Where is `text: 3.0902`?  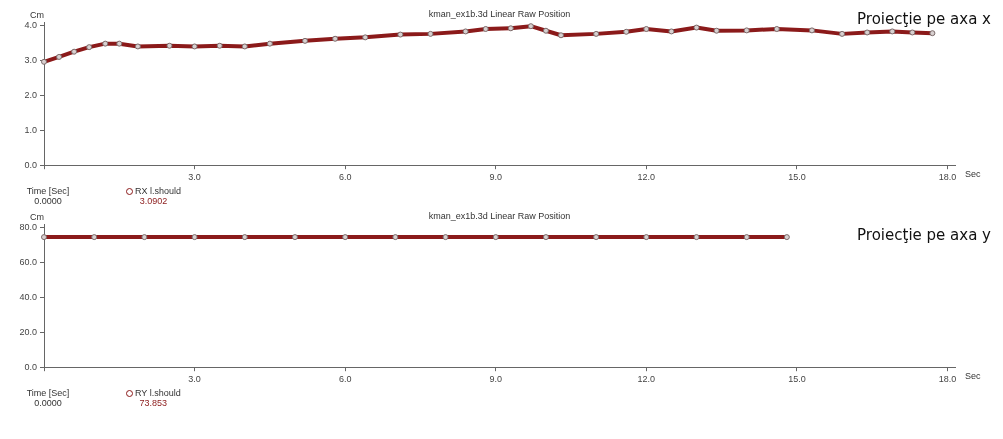
text: 3.0902 is located at coordinates (153, 201).